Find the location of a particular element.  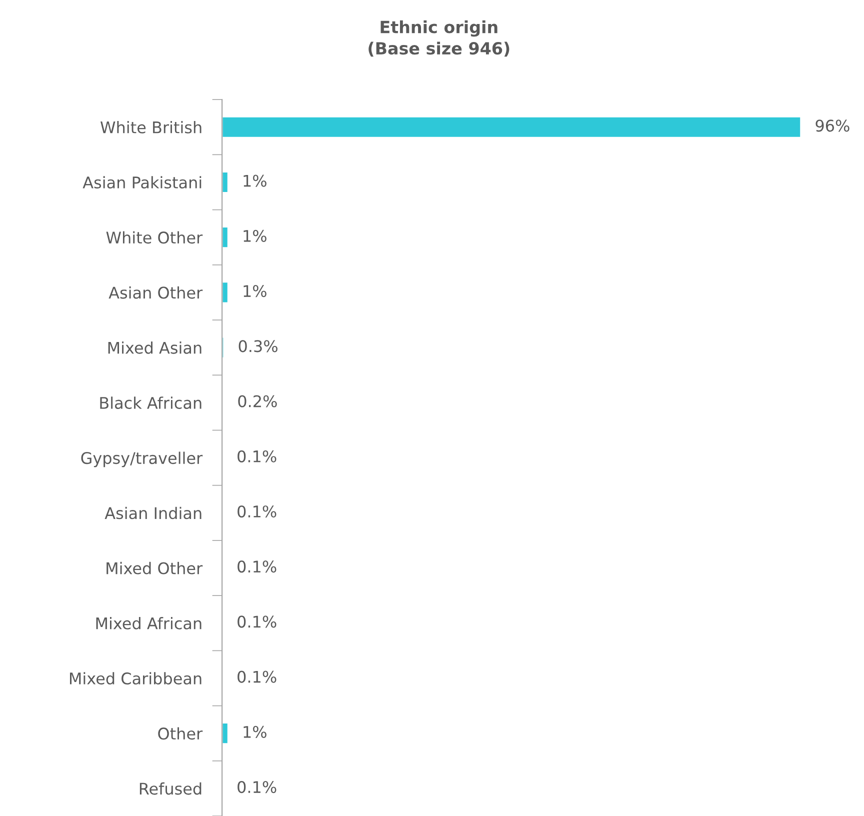

y-tick-label: White British is located at coordinates (151, 127).